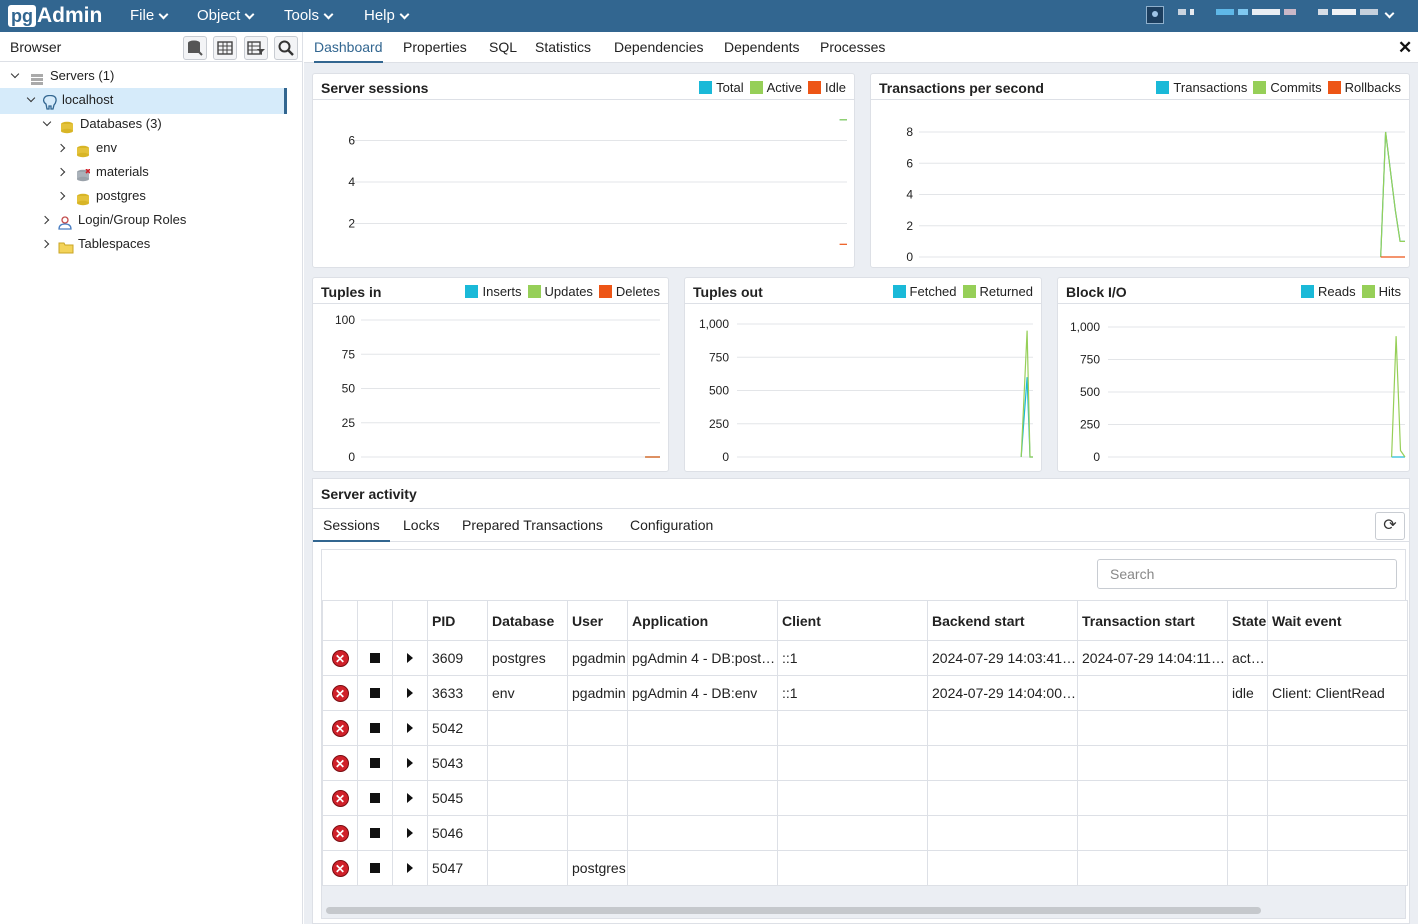  What do you see at coordinates (1276, 16) in the screenshot?
I see `user-menu` at bounding box center [1276, 16].